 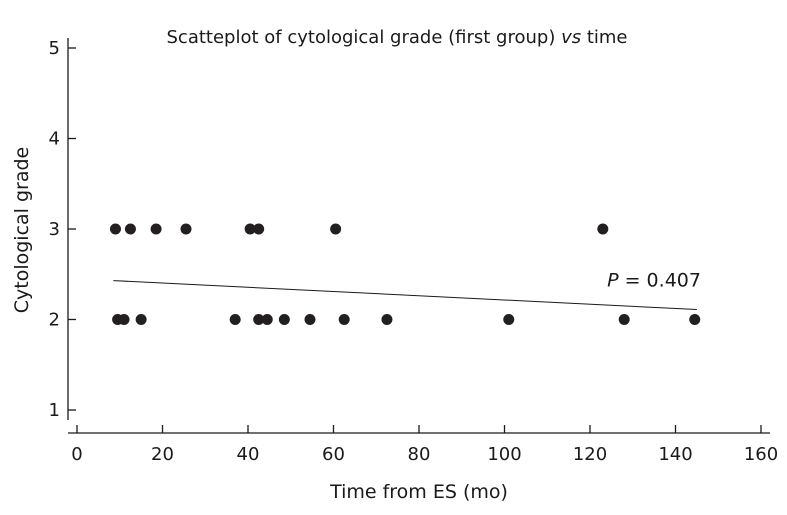 I want to click on chart-title-italic: vs, so click(x=571, y=37).